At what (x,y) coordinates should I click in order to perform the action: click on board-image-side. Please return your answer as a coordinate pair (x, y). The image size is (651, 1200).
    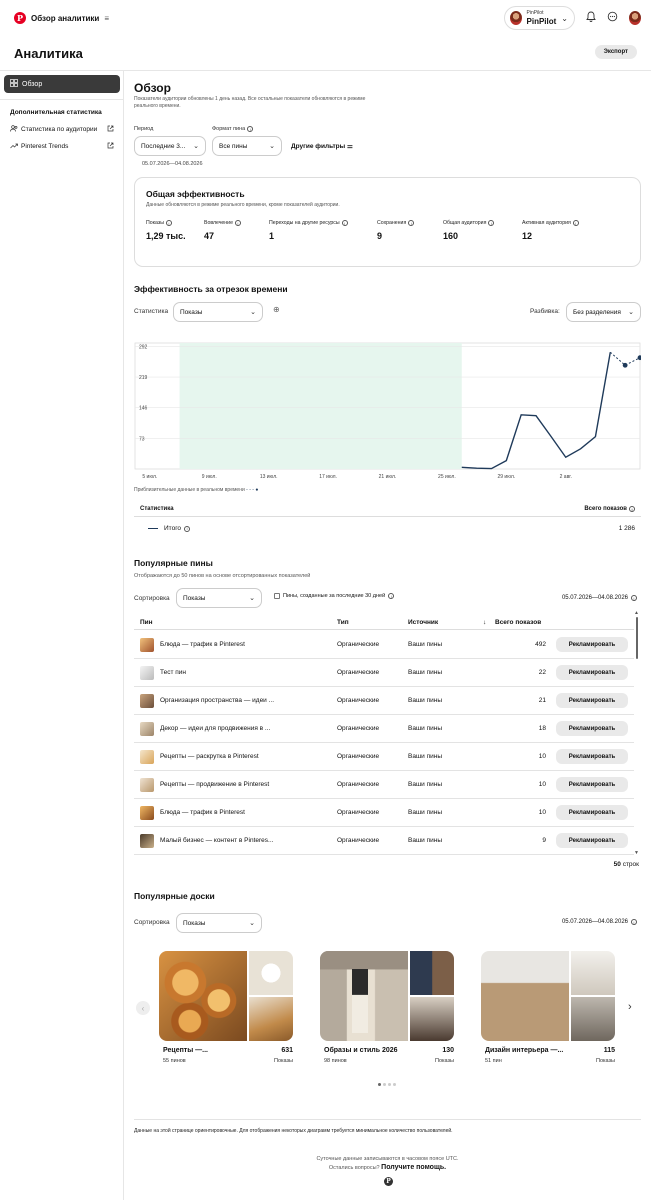
    Looking at the image, I should click on (593, 973).